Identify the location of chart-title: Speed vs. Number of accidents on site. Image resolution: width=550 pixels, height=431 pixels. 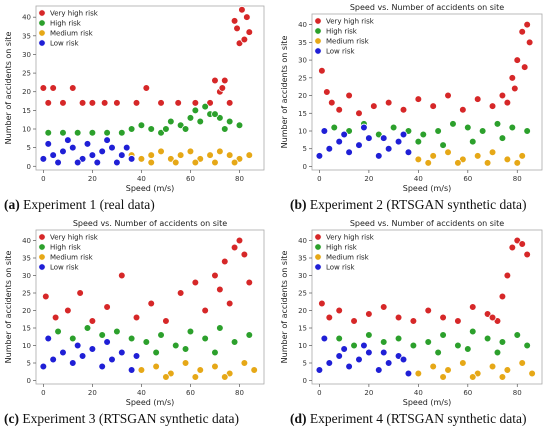
(427, 223).